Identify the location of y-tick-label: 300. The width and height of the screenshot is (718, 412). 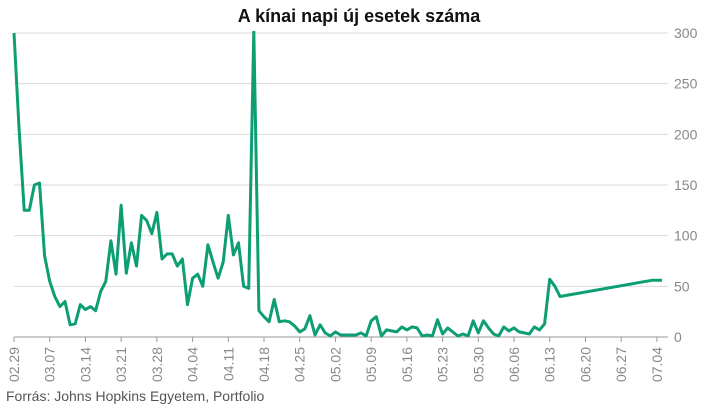
(686, 33).